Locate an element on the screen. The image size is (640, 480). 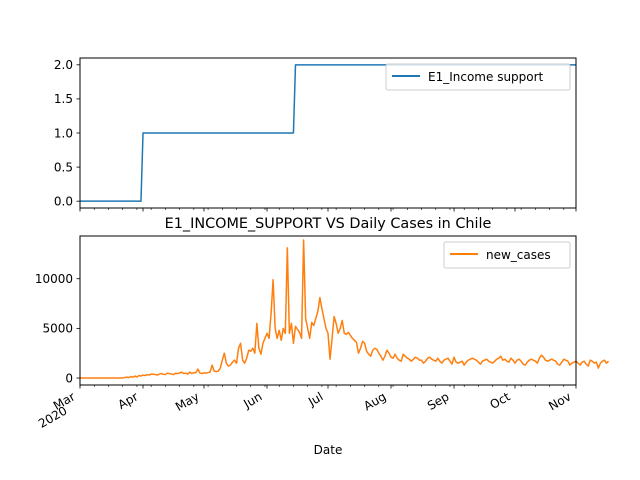
bottom-plot-y-tick-label-1: 5000 is located at coordinates (57, 329).